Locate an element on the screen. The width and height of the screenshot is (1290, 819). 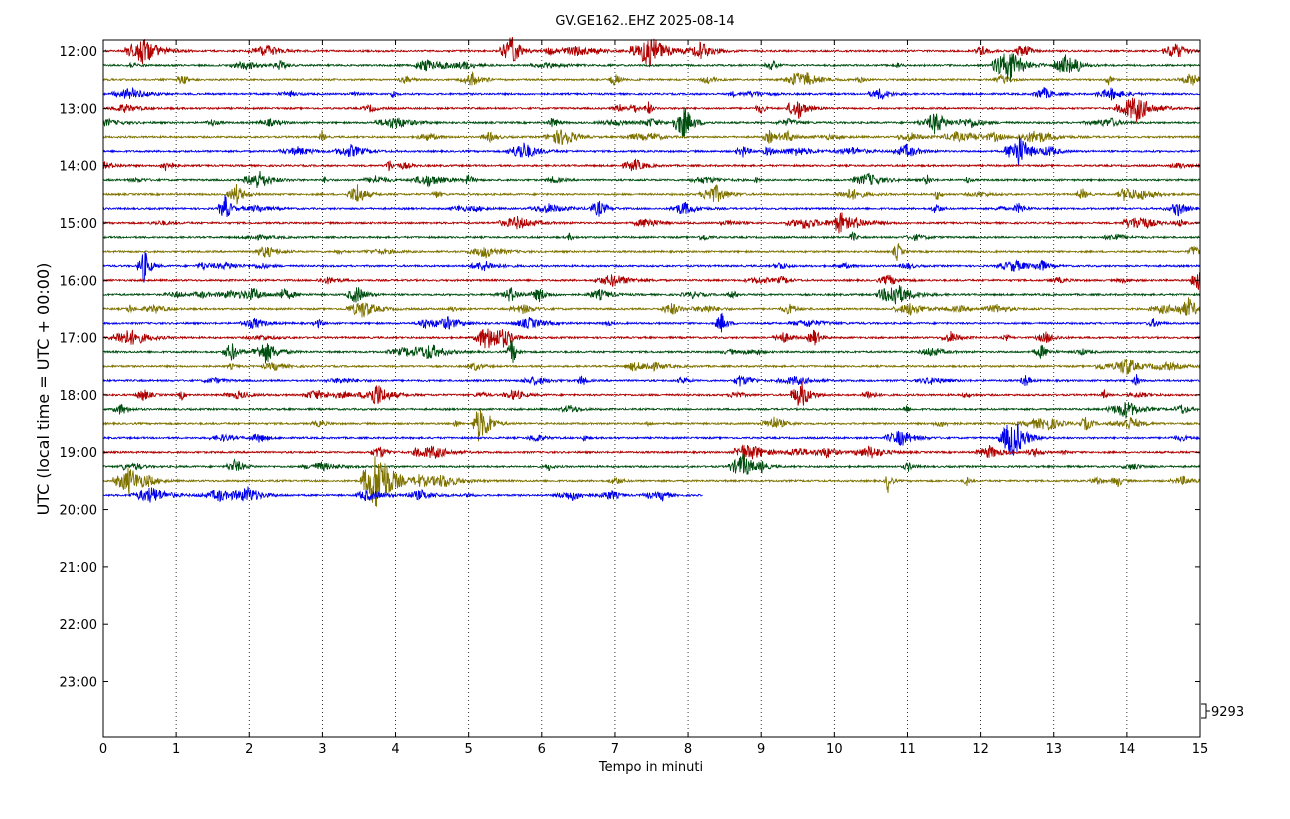
x-tick-label: 15 is located at coordinates (1200, 749).